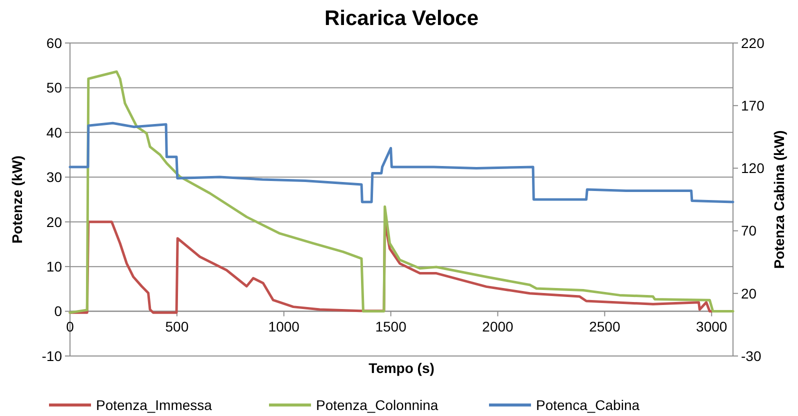 This screenshot has height=416, width=798. Describe the element at coordinates (154, 404) in the screenshot. I see `legend-label: Potenza_Immessa` at that location.